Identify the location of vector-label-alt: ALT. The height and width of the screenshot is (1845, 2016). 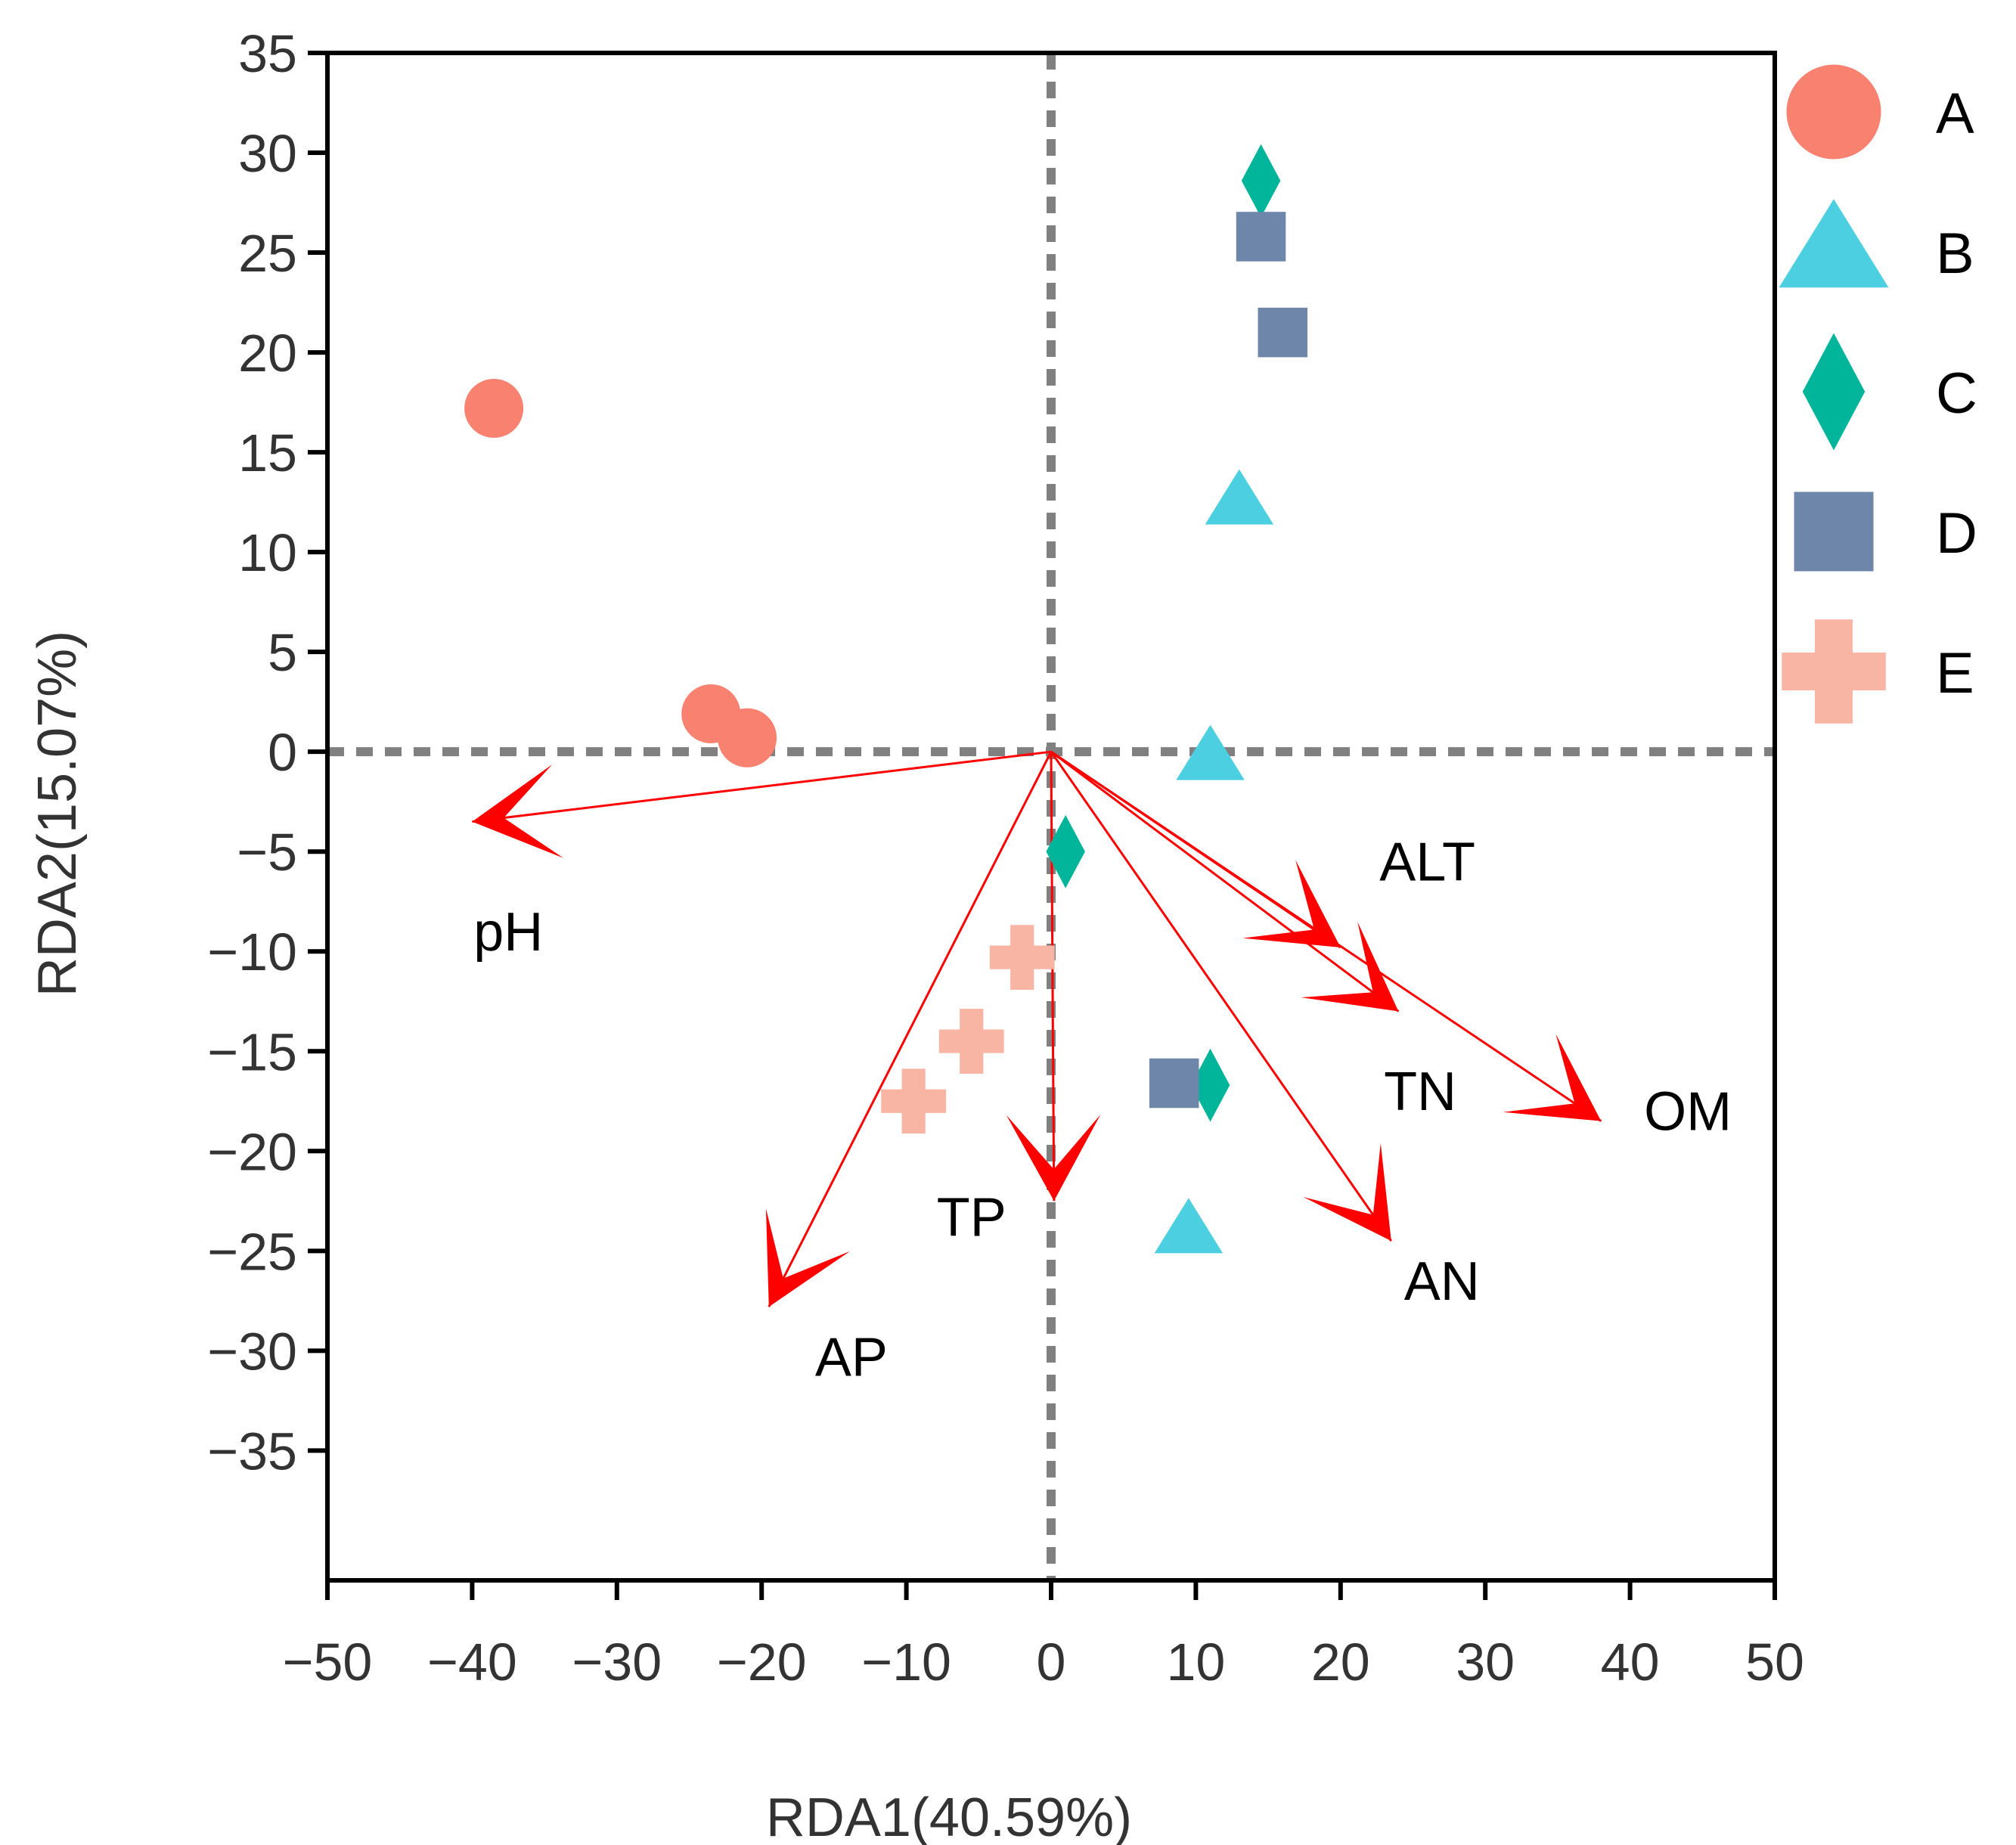
(1427, 862).